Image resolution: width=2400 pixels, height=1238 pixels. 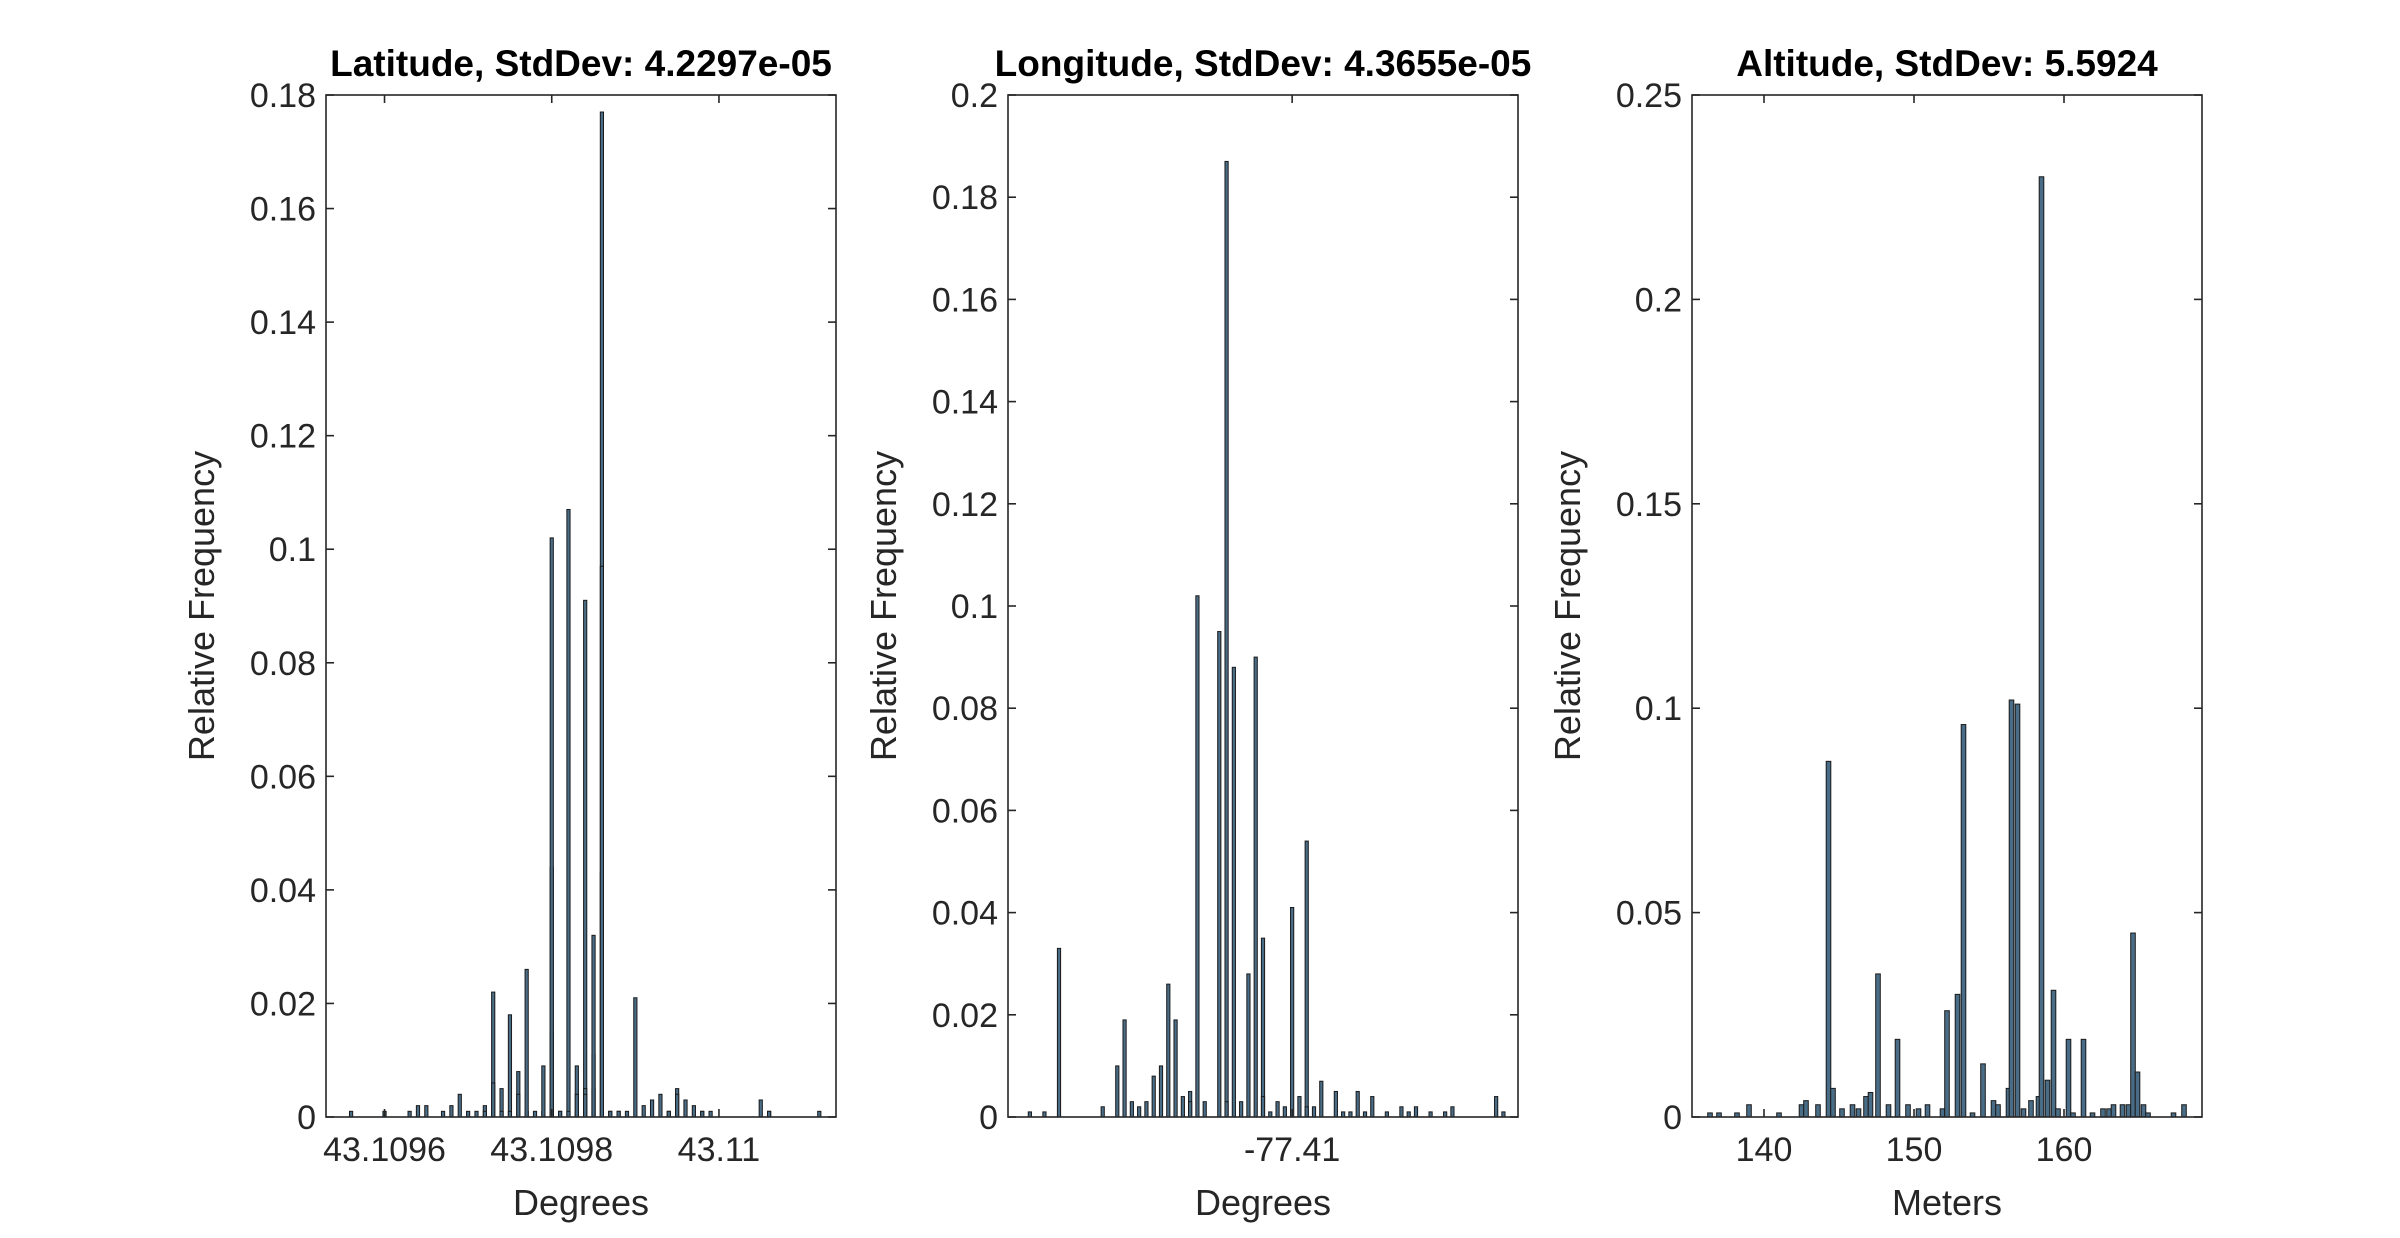 What do you see at coordinates (581, 1202) in the screenshot?
I see `x-axis-label: Degrees` at bounding box center [581, 1202].